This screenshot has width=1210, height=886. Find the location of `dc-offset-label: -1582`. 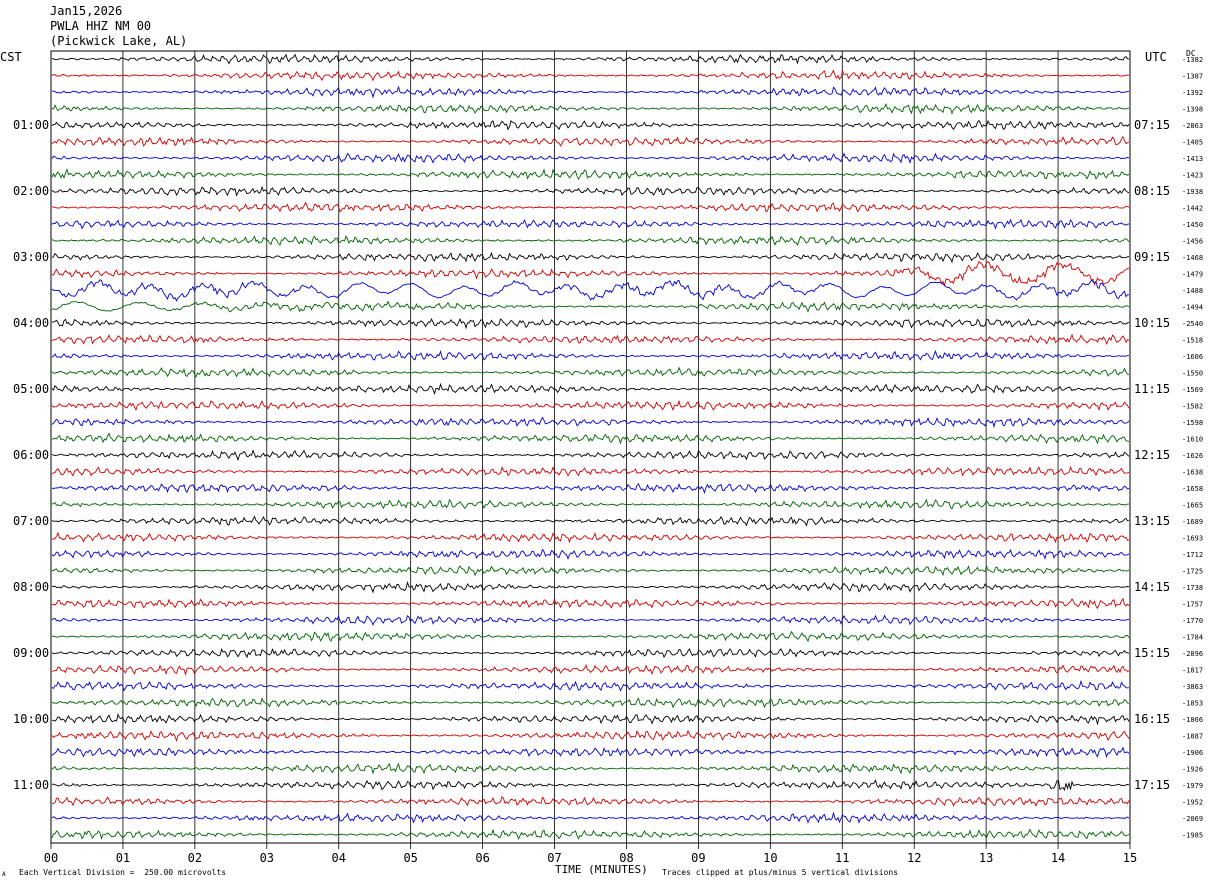

dc-offset-label: -1582 is located at coordinates (1192, 407).